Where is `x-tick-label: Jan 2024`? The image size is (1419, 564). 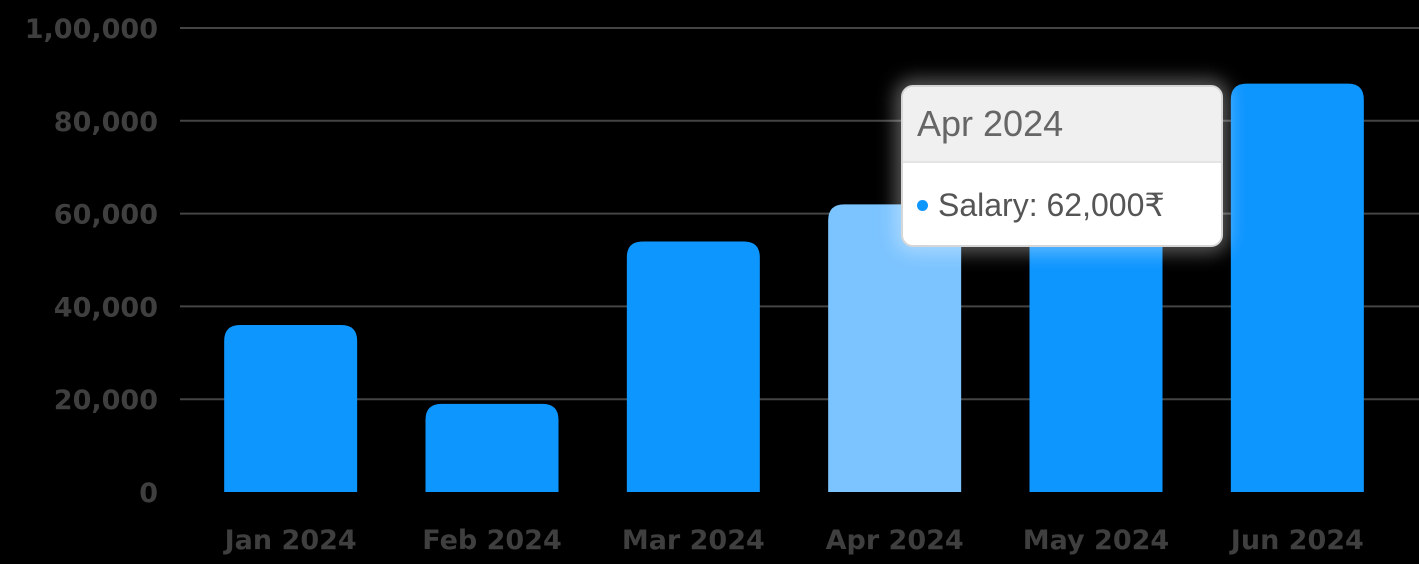 x-tick-label: Jan 2024 is located at coordinates (290, 540).